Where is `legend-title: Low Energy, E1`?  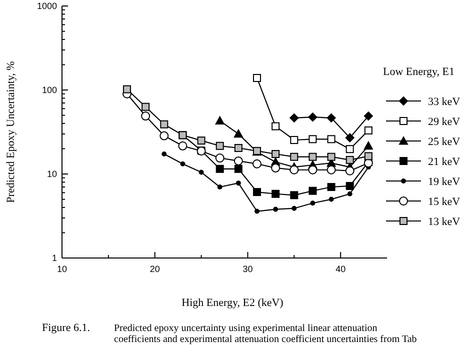
legend-title: Low Energy, E1 is located at coordinates (418, 72).